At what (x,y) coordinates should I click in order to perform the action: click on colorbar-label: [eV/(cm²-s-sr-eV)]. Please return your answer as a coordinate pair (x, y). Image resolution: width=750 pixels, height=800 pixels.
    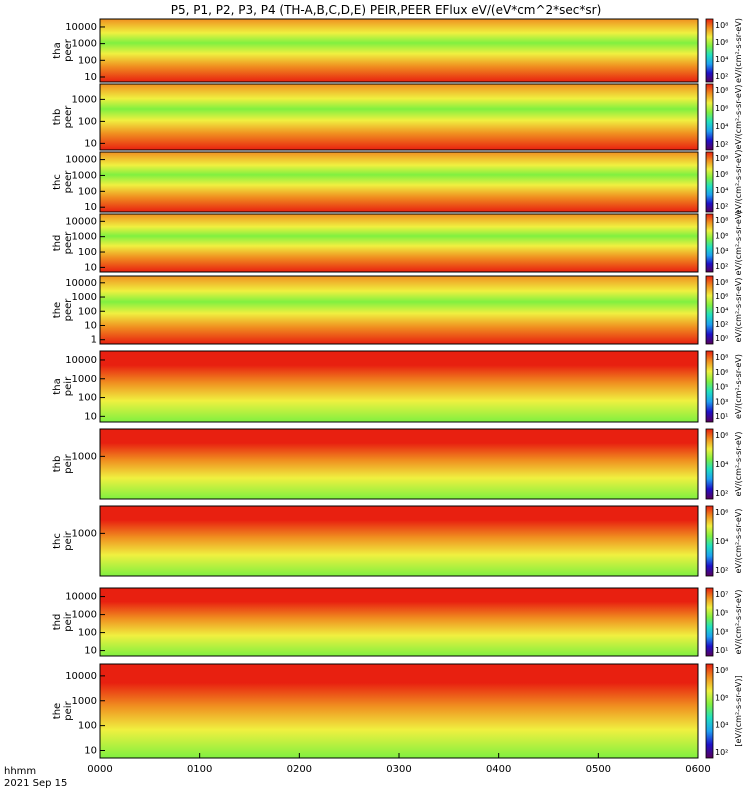
    Looking at the image, I should click on (738, 710).